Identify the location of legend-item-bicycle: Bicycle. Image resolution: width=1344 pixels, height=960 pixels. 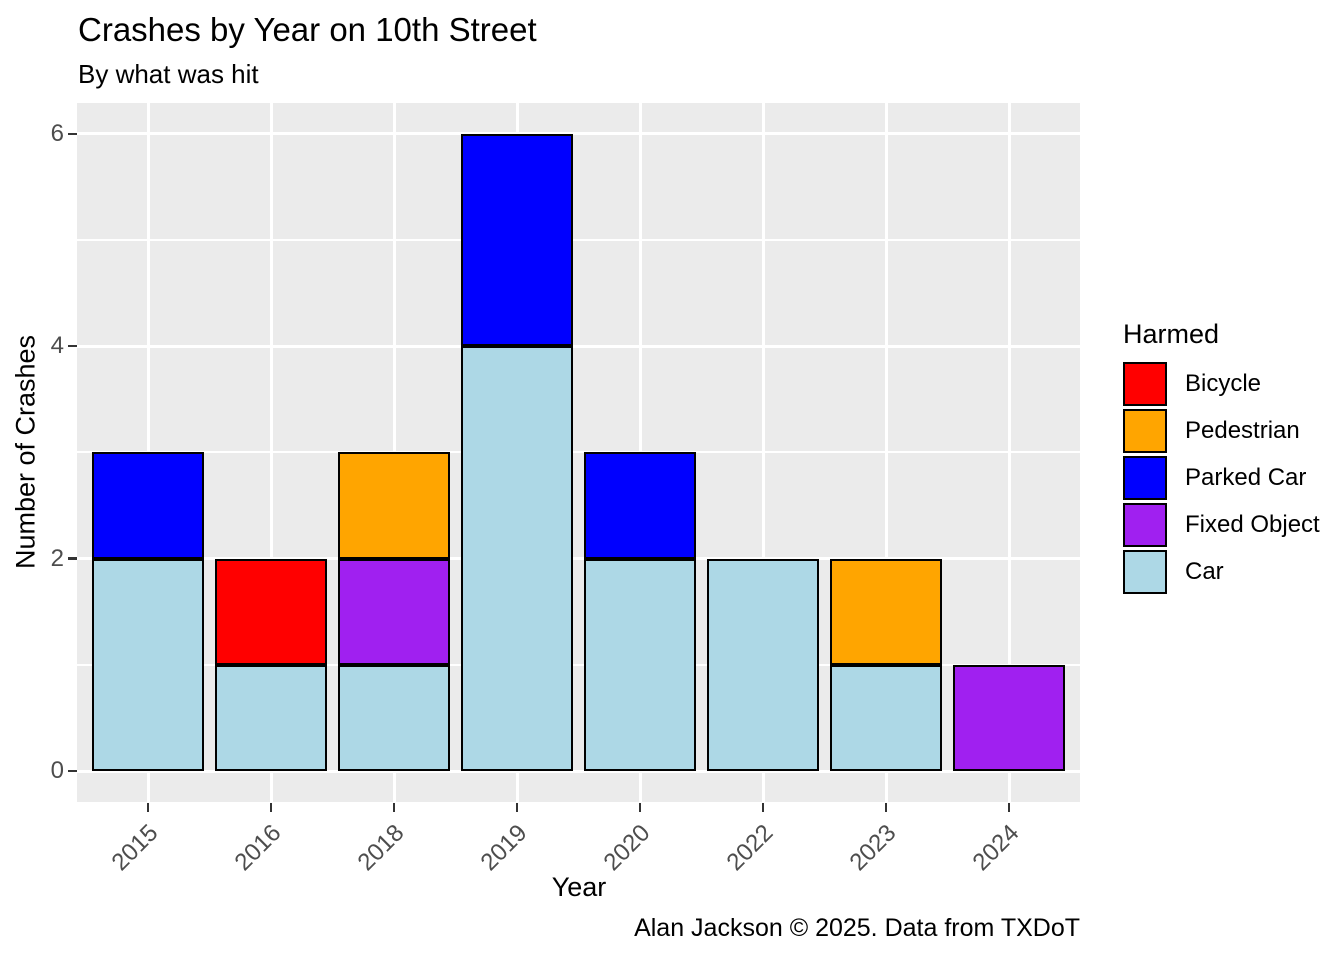
(1221, 384).